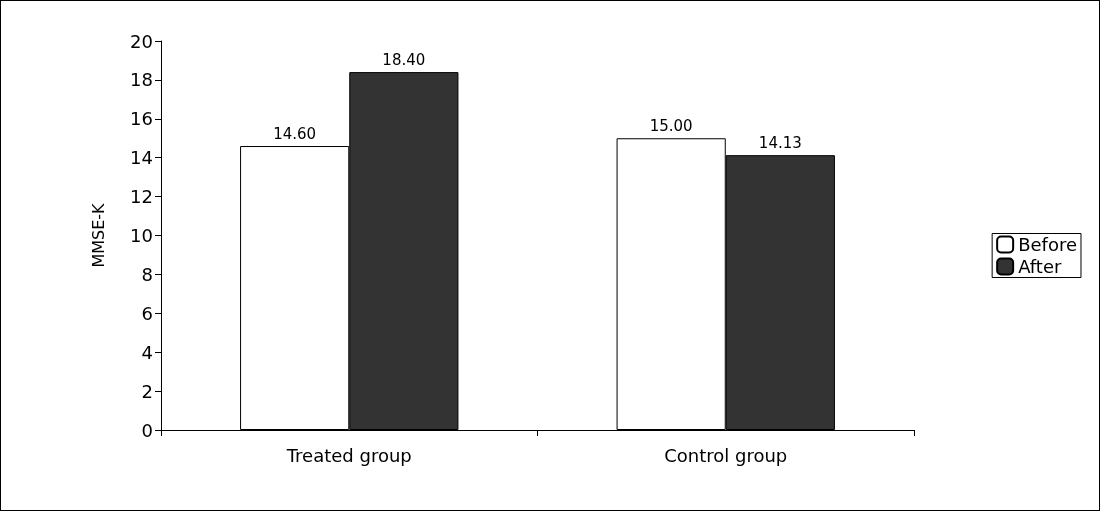 The height and width of the screenshot is (511, 1100). What do you see at coordinates (404, 59) in the screenshot?
I see `data-label: 18.40` at bounding box center [404, 59].